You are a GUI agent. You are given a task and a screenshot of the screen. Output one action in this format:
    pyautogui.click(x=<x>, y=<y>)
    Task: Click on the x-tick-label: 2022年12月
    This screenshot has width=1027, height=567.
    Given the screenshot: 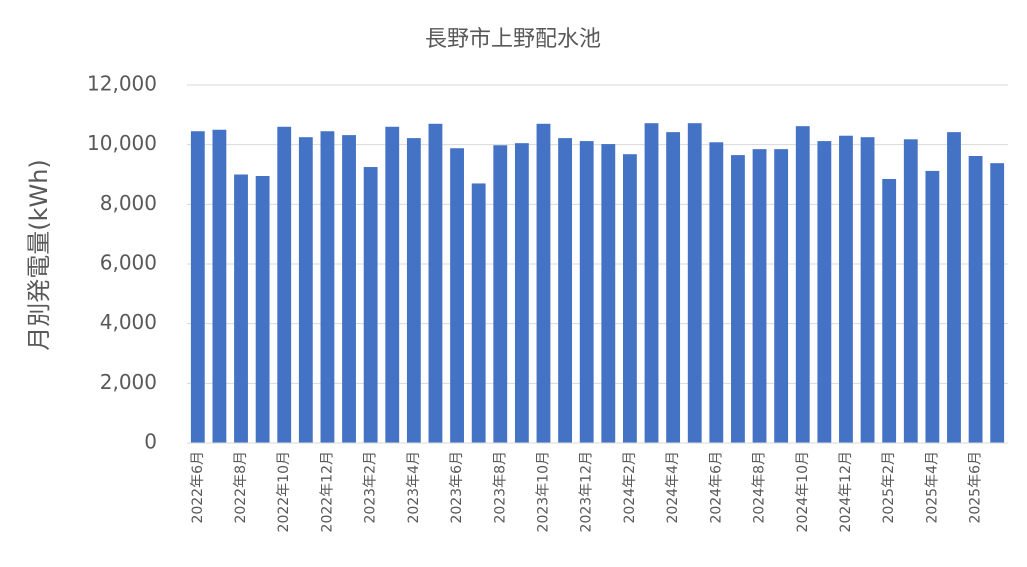 What is the action you would take?
    pyautogui.click(x=327, y=491)
    